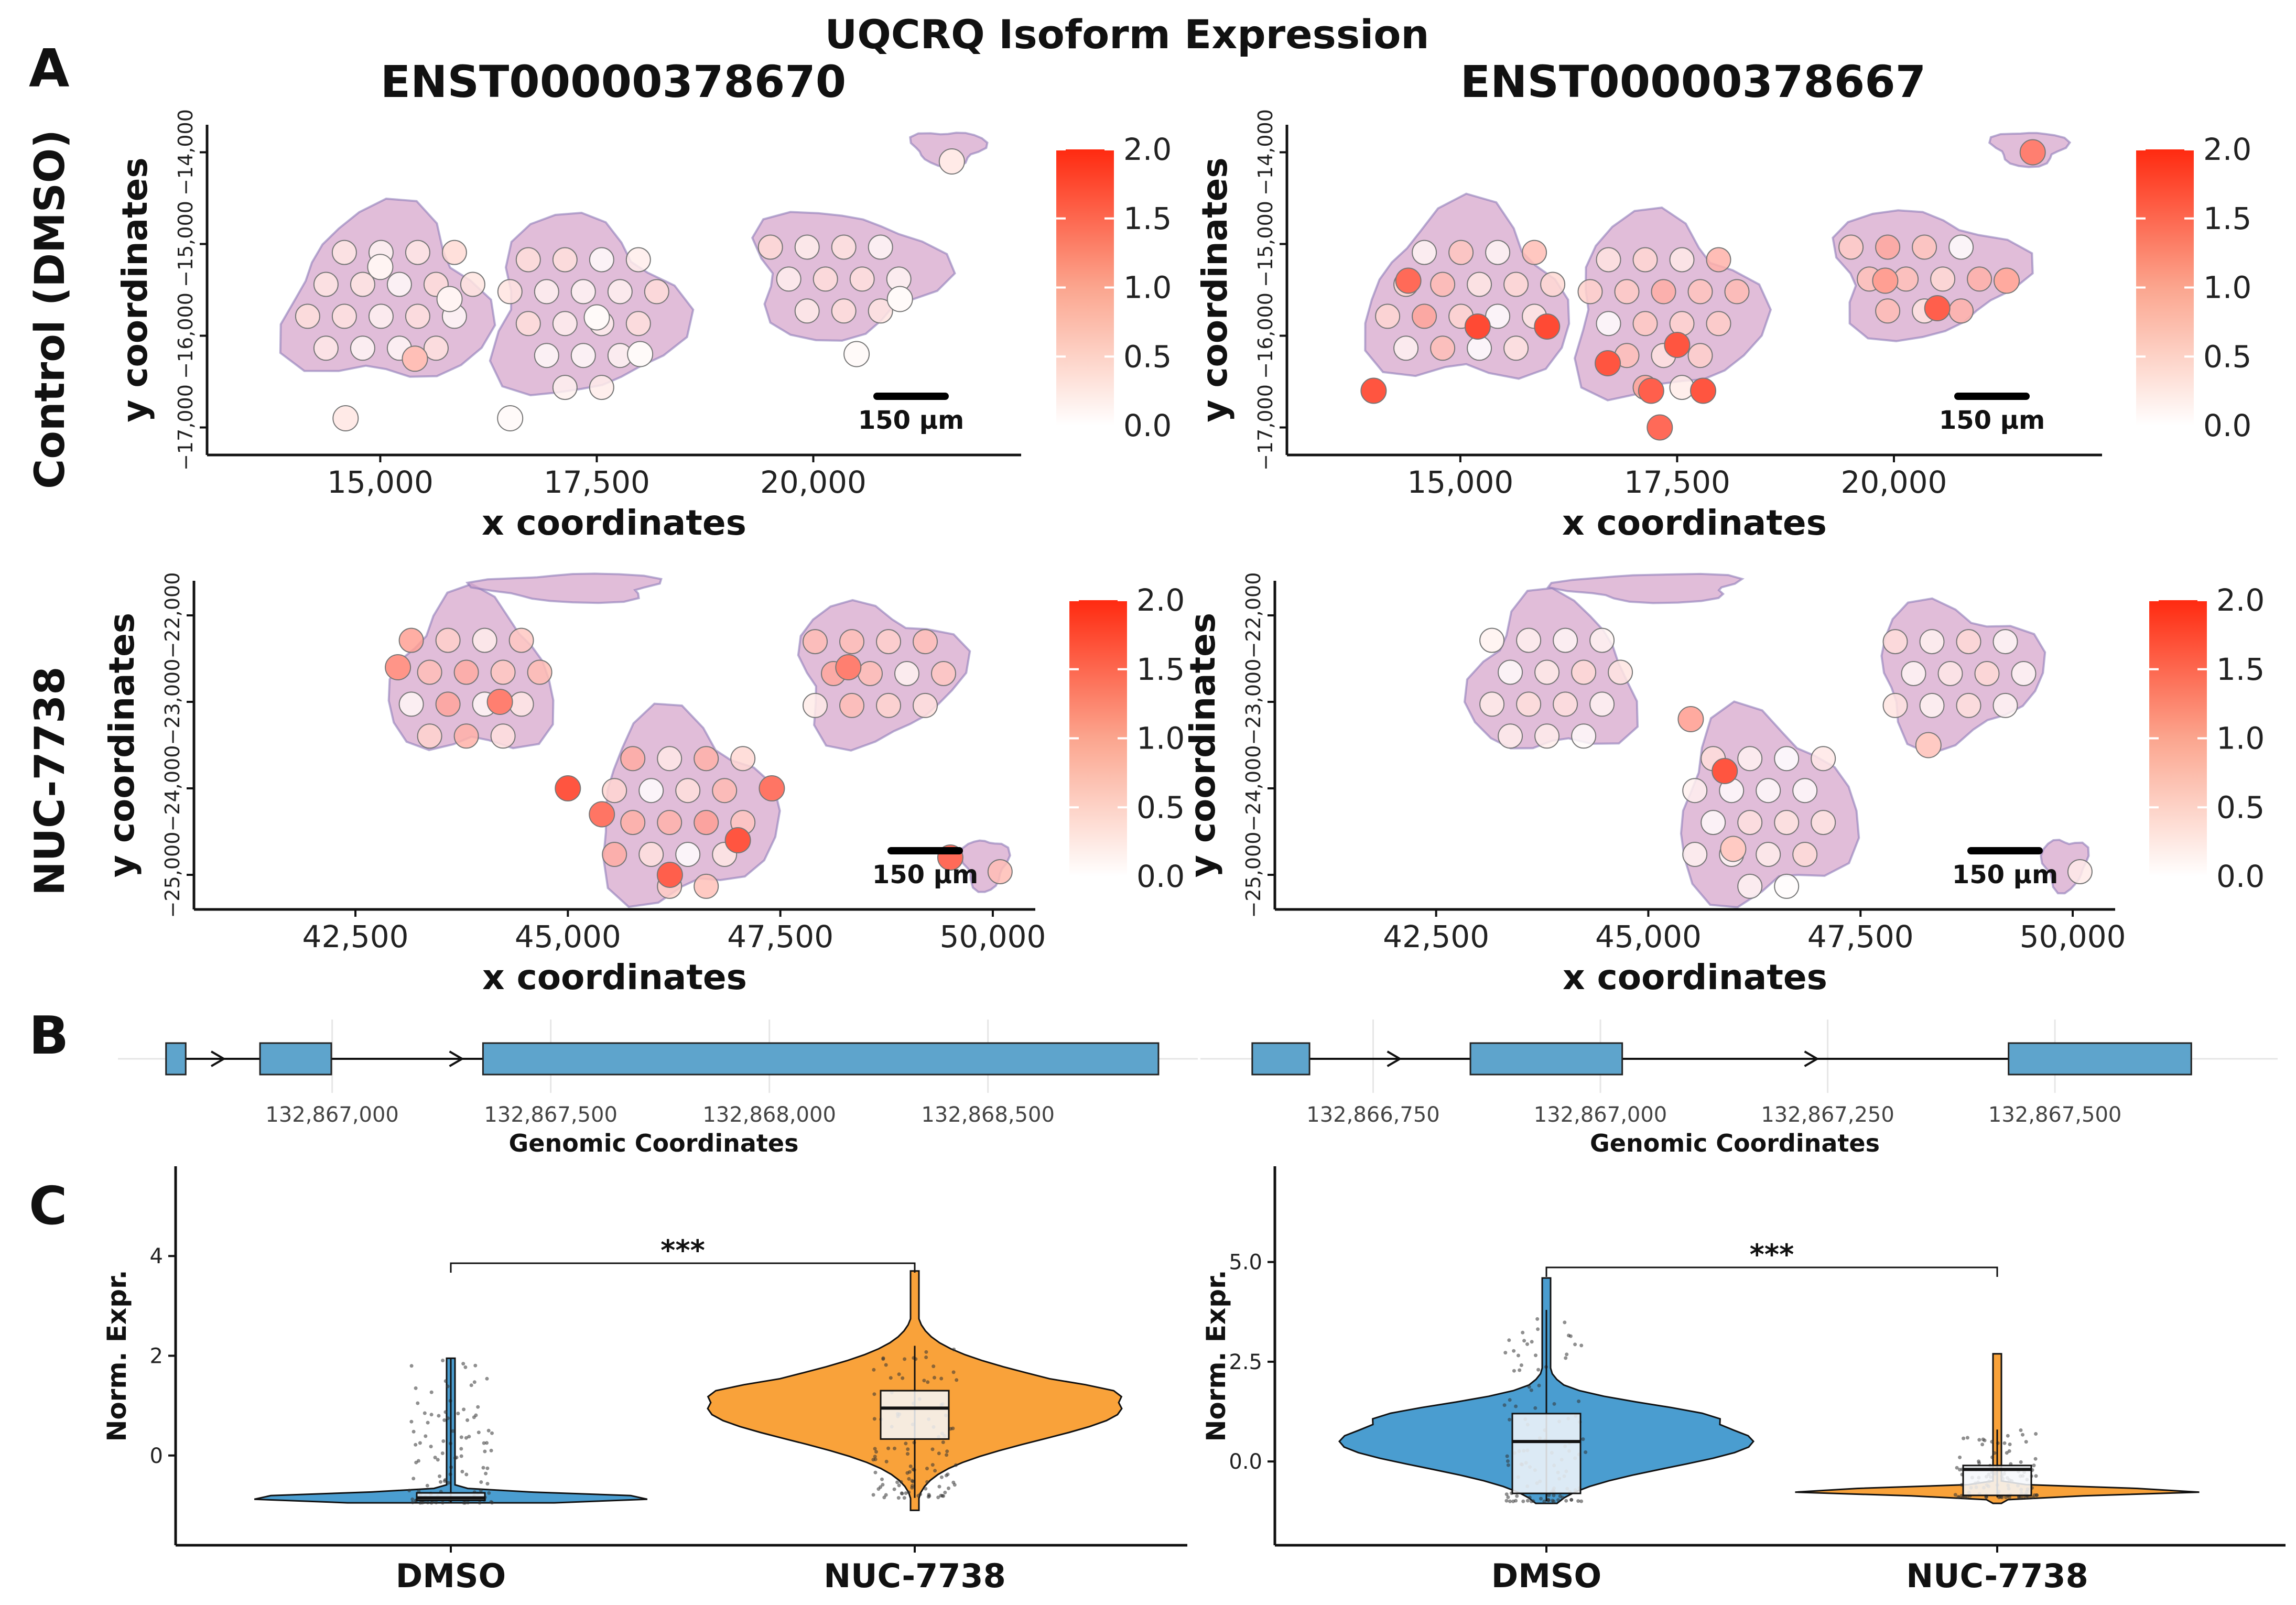 Image resolution: width=2296 pixels, height=1605 pixels. I want to click on x-tick-label: 42,500, so click(355, 937).